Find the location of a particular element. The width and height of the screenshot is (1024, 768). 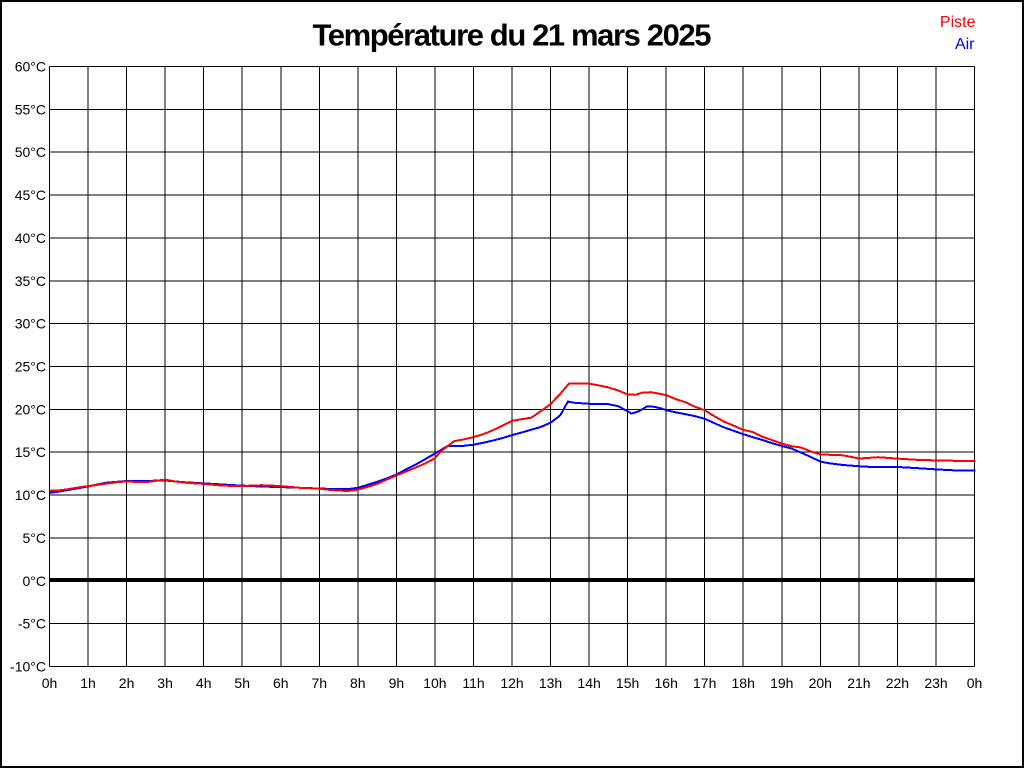

svg-text: 22h is located at coordinates (897, 683).